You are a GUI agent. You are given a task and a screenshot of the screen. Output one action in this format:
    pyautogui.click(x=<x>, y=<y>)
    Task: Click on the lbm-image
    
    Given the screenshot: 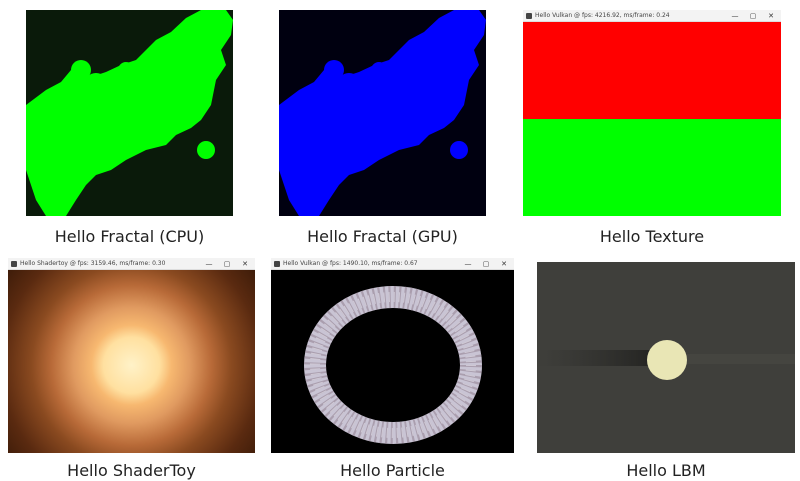 What is the action you would take?
    pyautogui.click(x=666, y=357)
    